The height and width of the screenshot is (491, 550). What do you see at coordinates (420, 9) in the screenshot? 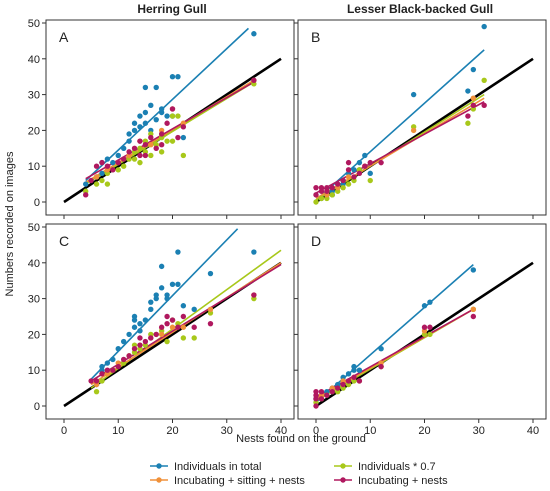
I see `col-title-lesser-black-backed-gull: Lesser Black-backed Gull` at bounding box center [420, 9].